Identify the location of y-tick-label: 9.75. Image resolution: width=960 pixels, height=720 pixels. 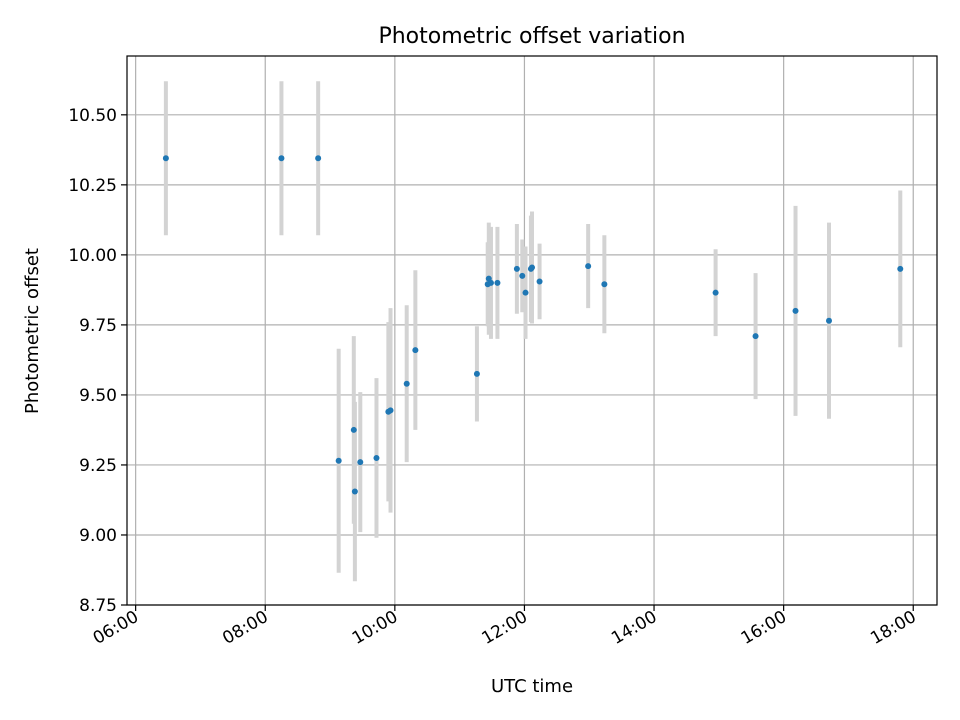
(98, 326).